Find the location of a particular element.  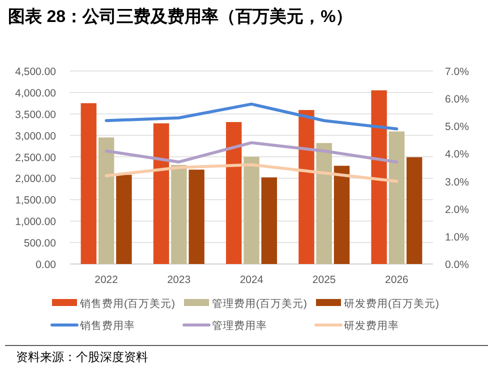

y2-tick-label: 2.0% is located at coordinates (457, 210).